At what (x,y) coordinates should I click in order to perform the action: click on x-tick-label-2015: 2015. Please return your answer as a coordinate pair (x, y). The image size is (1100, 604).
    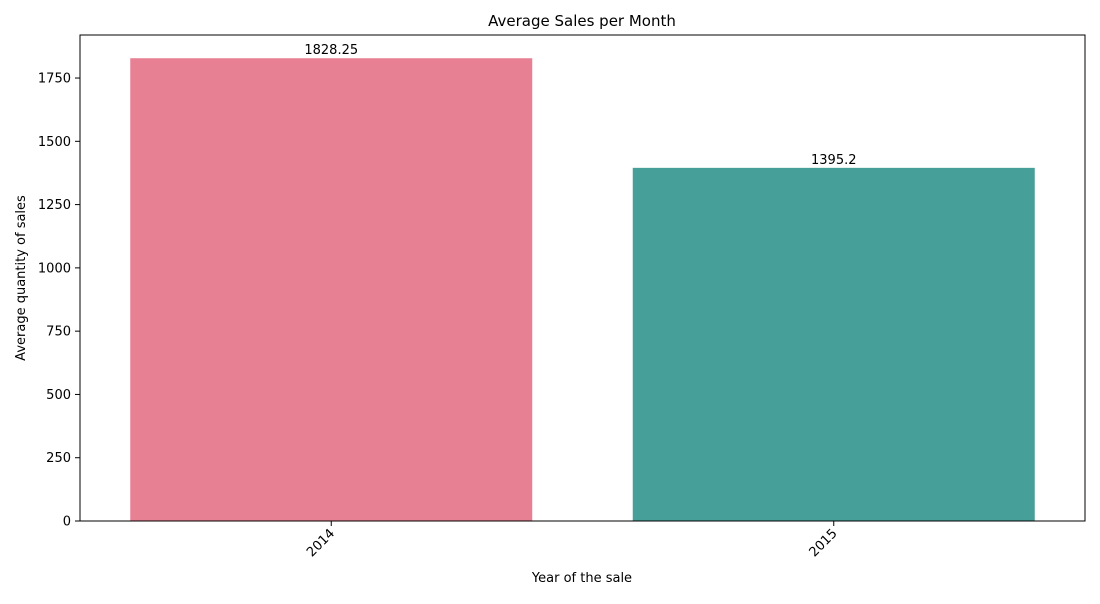
    Looking at the image, I should click on (824, 543).